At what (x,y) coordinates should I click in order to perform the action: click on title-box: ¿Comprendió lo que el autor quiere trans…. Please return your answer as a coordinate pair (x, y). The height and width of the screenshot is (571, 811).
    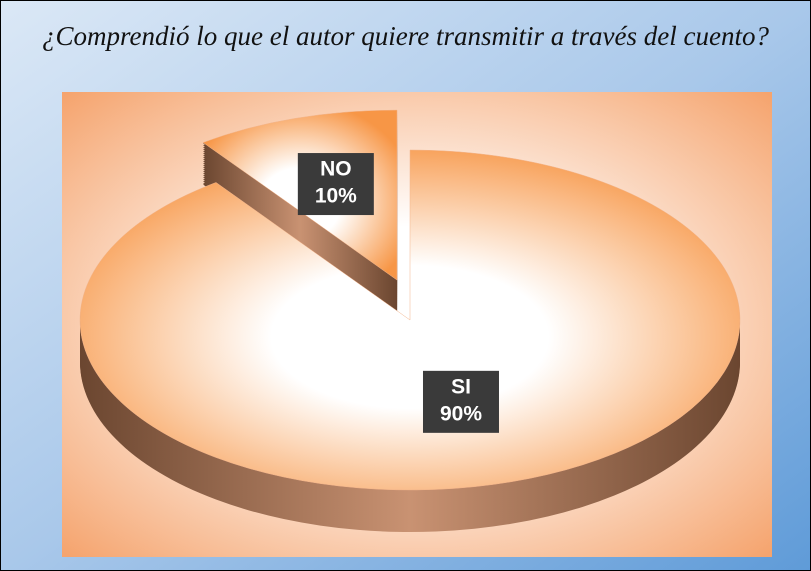
    Looking at the image, I should click on (405, 36).